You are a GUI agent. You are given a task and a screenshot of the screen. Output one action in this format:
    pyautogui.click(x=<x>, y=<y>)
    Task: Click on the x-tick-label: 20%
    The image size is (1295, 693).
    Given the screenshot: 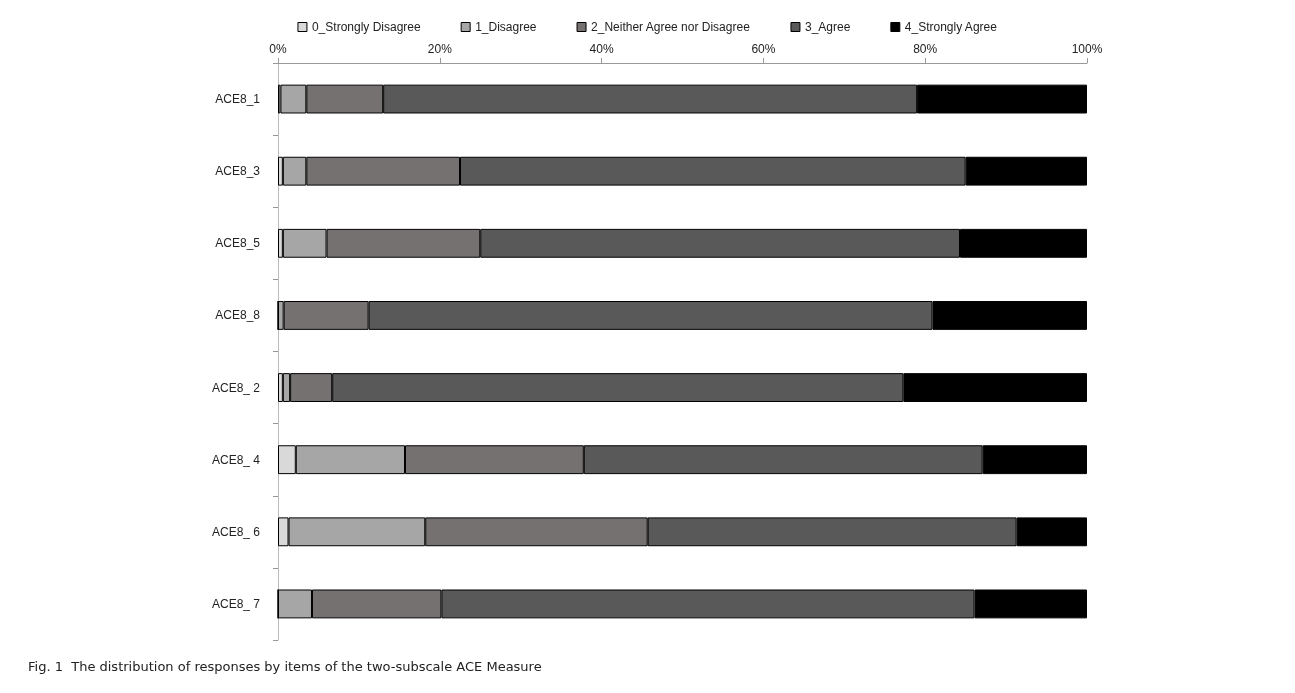 What is the action you would take?
    pyautogui.click(x=440, y=49)
    